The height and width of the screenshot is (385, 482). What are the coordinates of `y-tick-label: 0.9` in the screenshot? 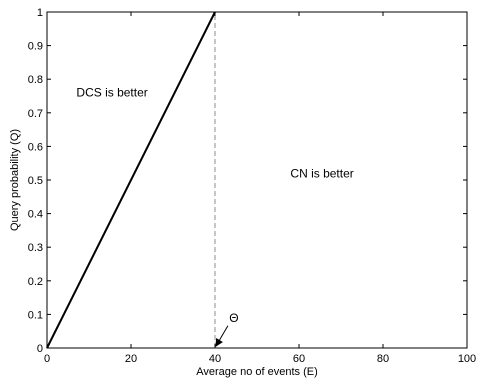 It's located at (35, 47).